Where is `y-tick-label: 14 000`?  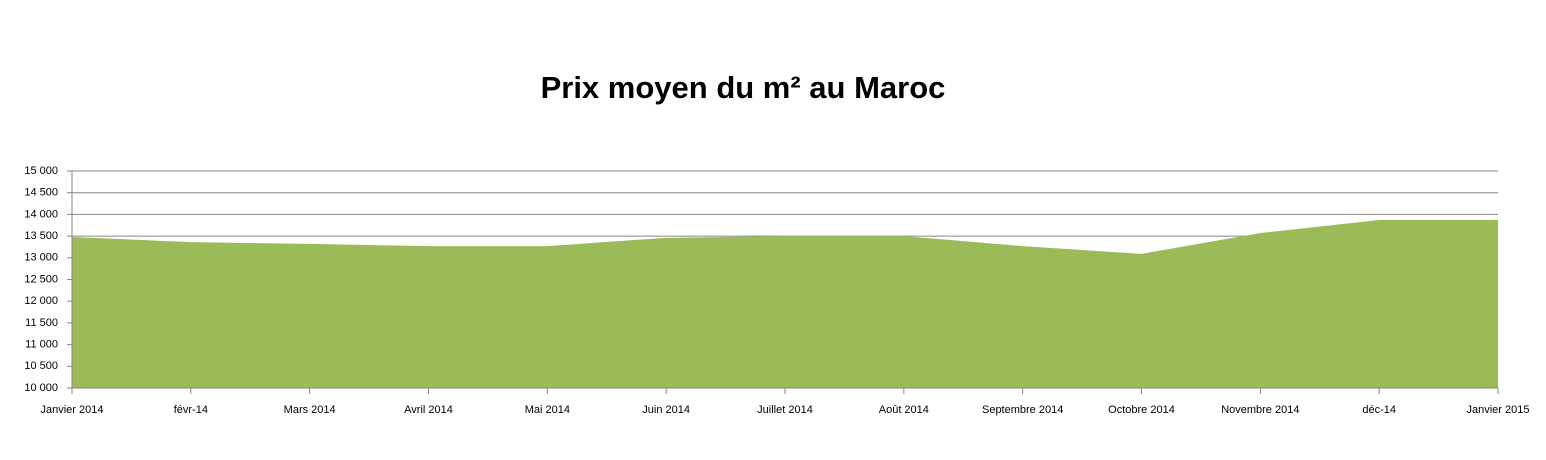
y-tick-label: 14 000 is located at coordinates (41, 214).